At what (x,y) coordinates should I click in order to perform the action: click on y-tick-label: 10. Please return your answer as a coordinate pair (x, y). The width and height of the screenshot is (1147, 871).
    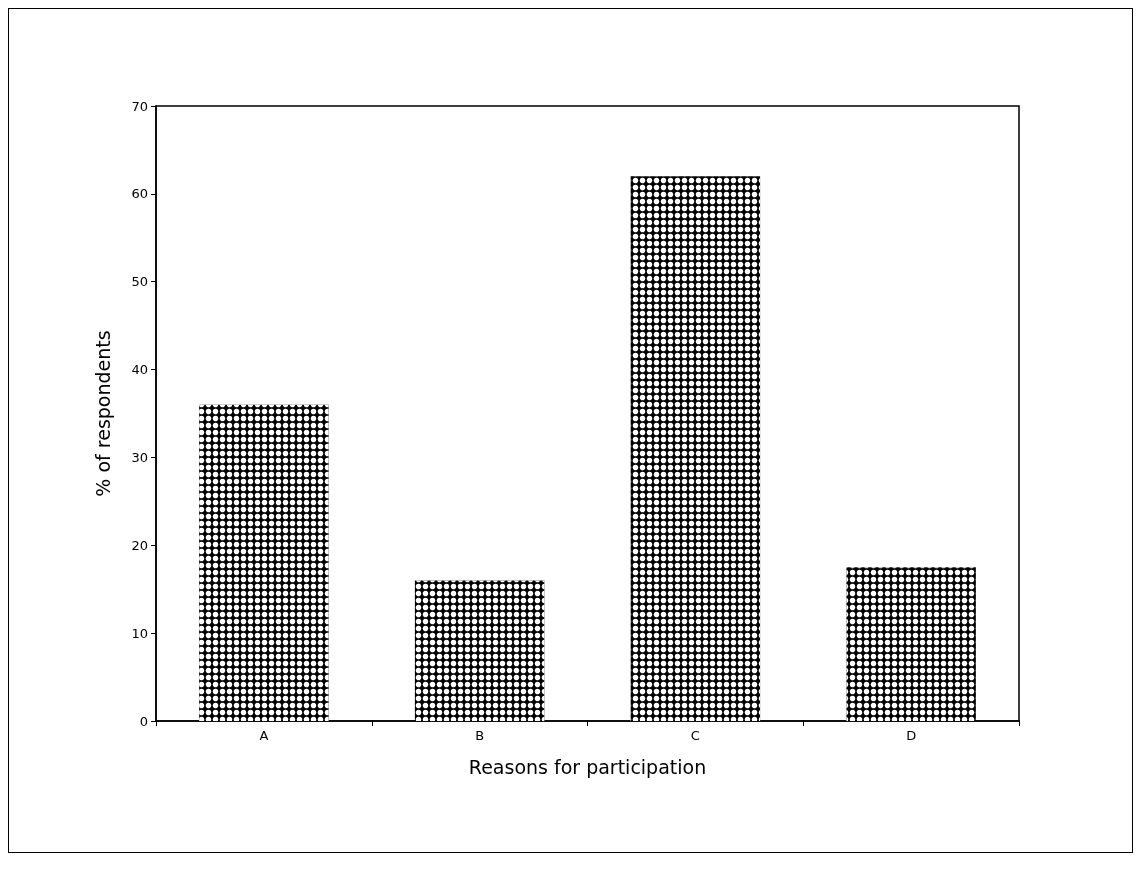
    Looking at the image, I should click on (139, 633).